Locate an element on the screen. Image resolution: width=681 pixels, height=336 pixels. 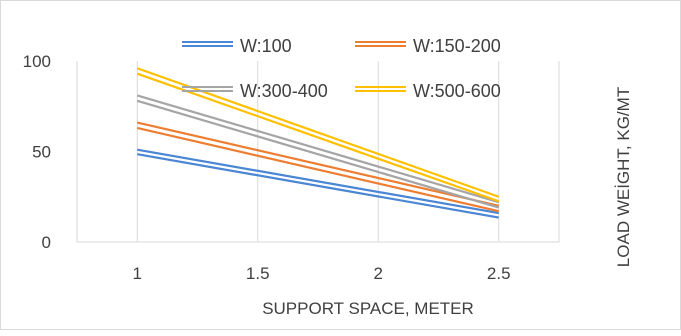
legend-item-w150-200: W:150-200 is located at coordinates (428, 46).